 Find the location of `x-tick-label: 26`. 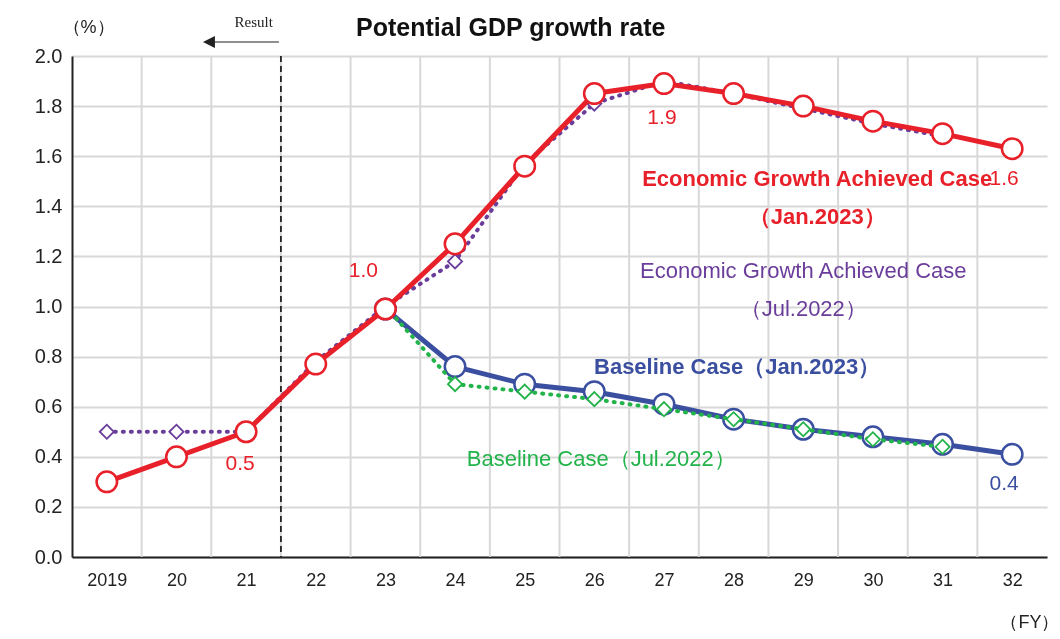

x-tick-label: 26 is located at coordinates (594, 579).